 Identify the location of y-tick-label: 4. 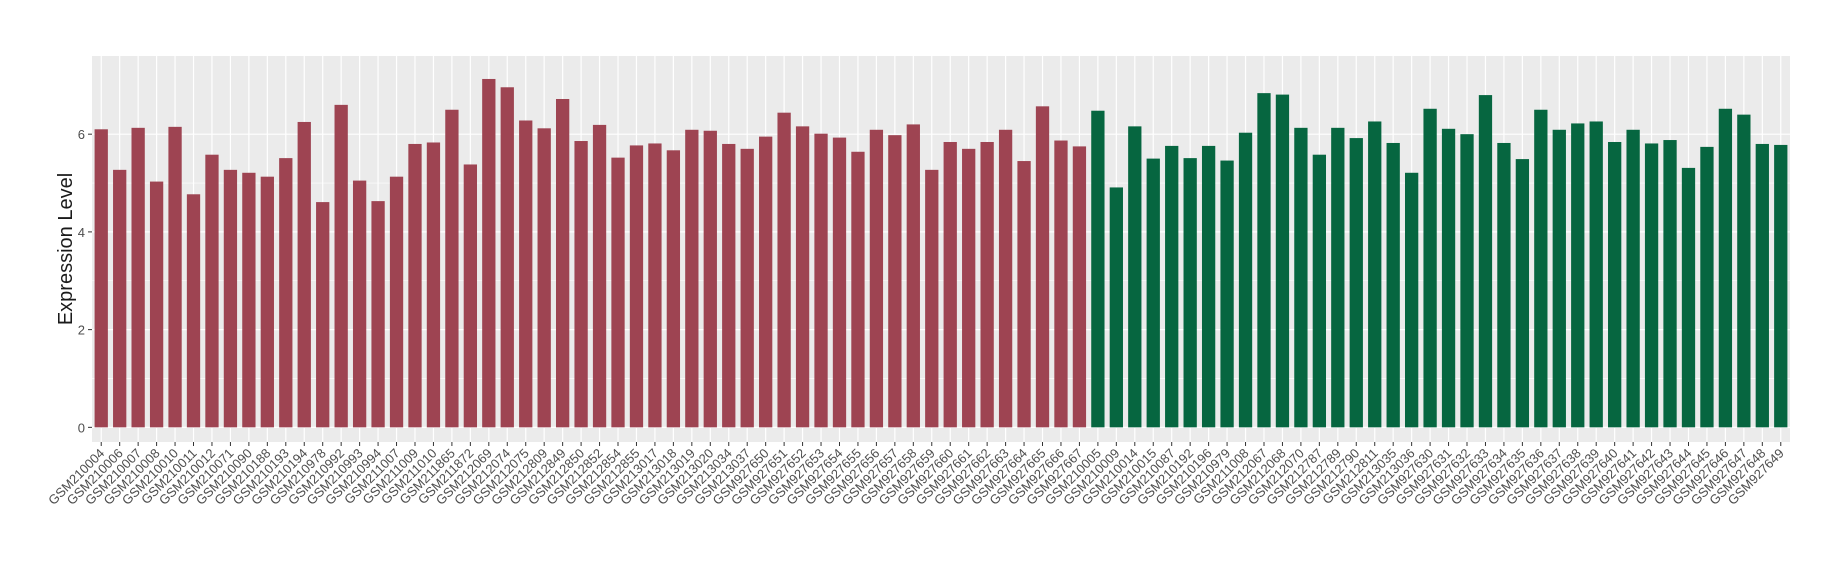
(81, 232).